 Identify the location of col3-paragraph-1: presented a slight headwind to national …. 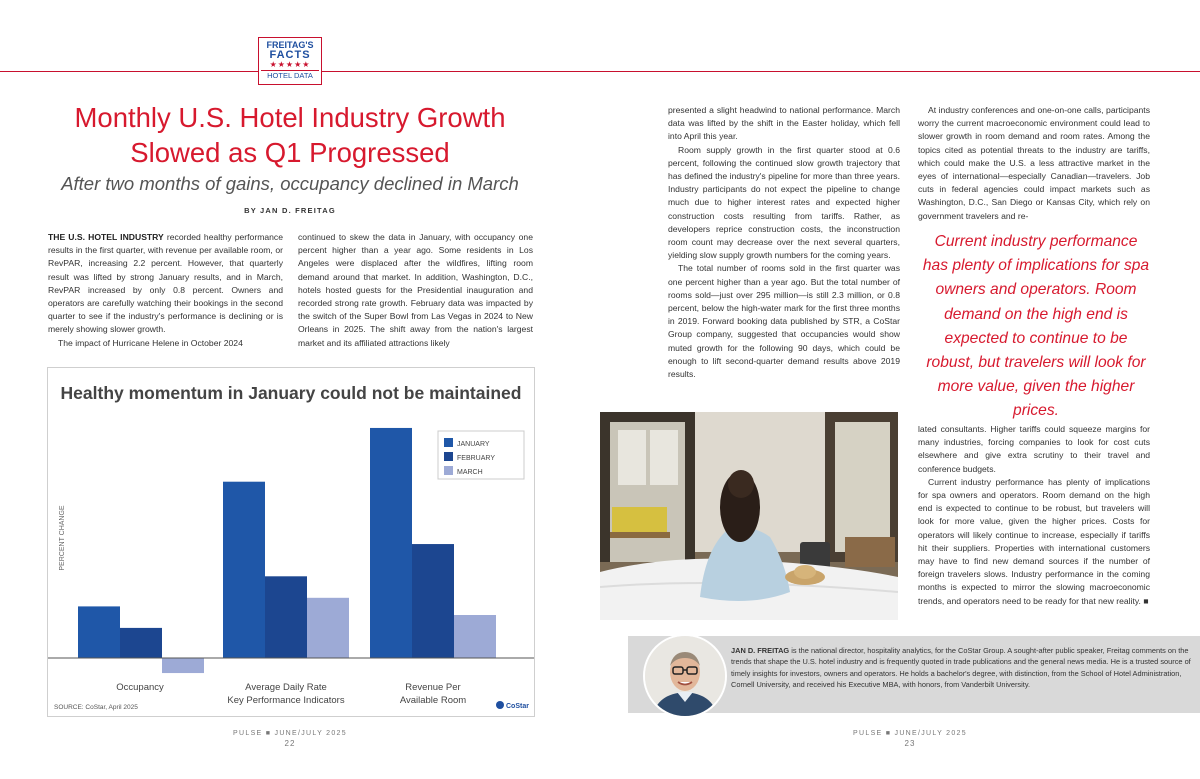
(784, 123).